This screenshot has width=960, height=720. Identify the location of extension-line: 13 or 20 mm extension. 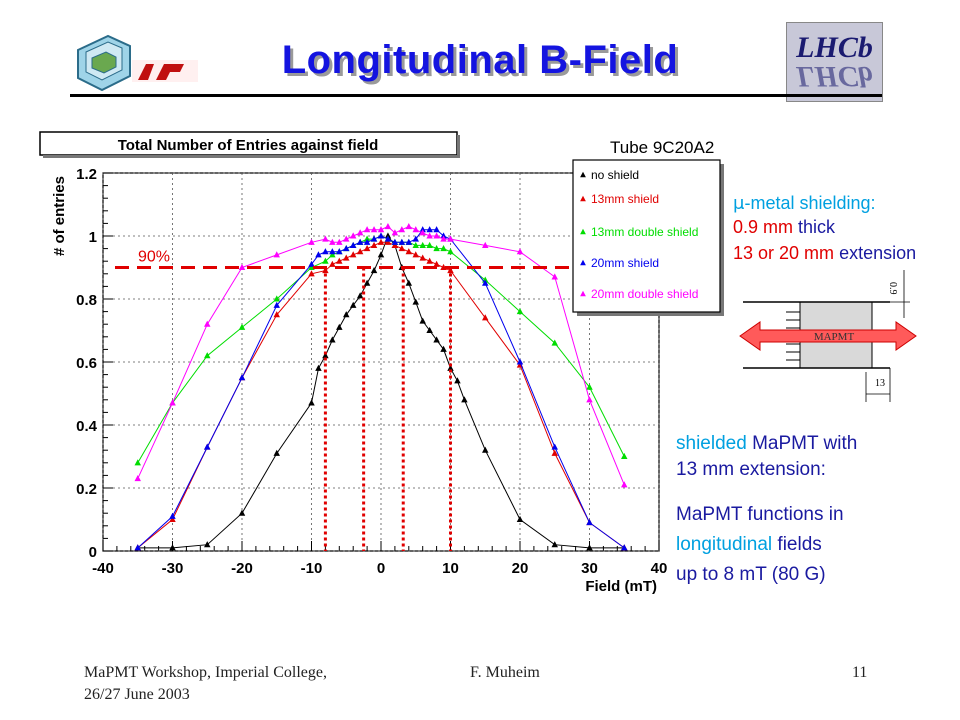
(824, 253).